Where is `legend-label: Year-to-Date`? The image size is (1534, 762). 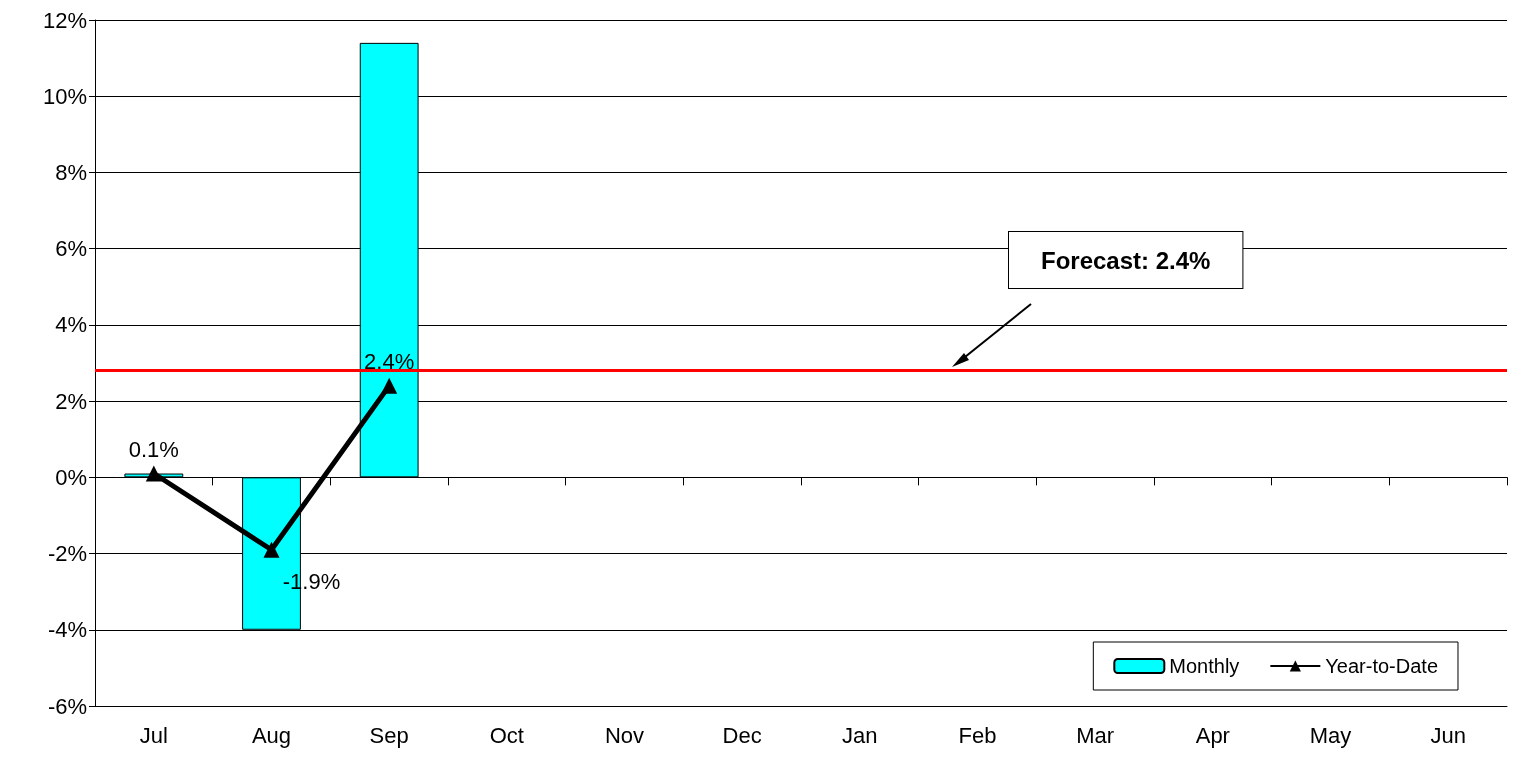 legend-label: Year-to-Date is located at coordinates (1381, 666).